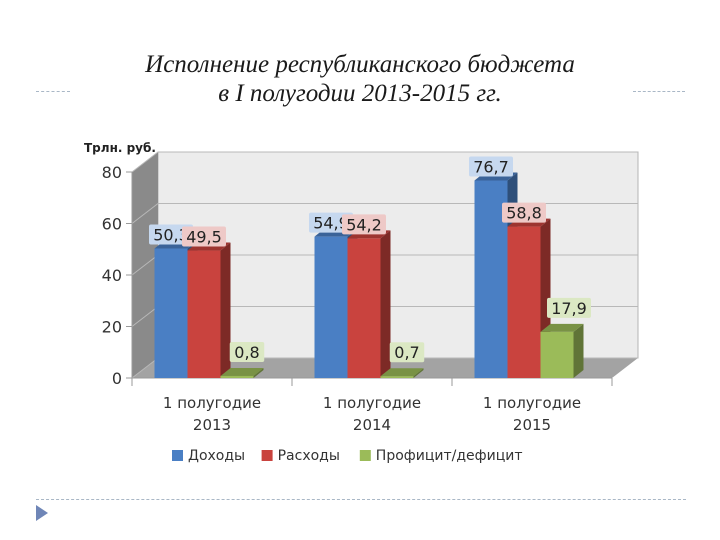  What do you see at coordinates (372, 425) in the screenshot?
I see `x-tick-label-1-1: 2014` at bounding box center [372, 425].